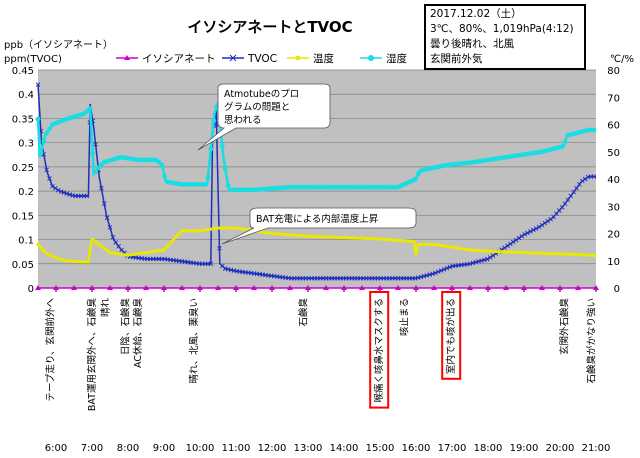  I want to click on bubble-text: BAT充電による内部温度上昇, so click(317, 219).